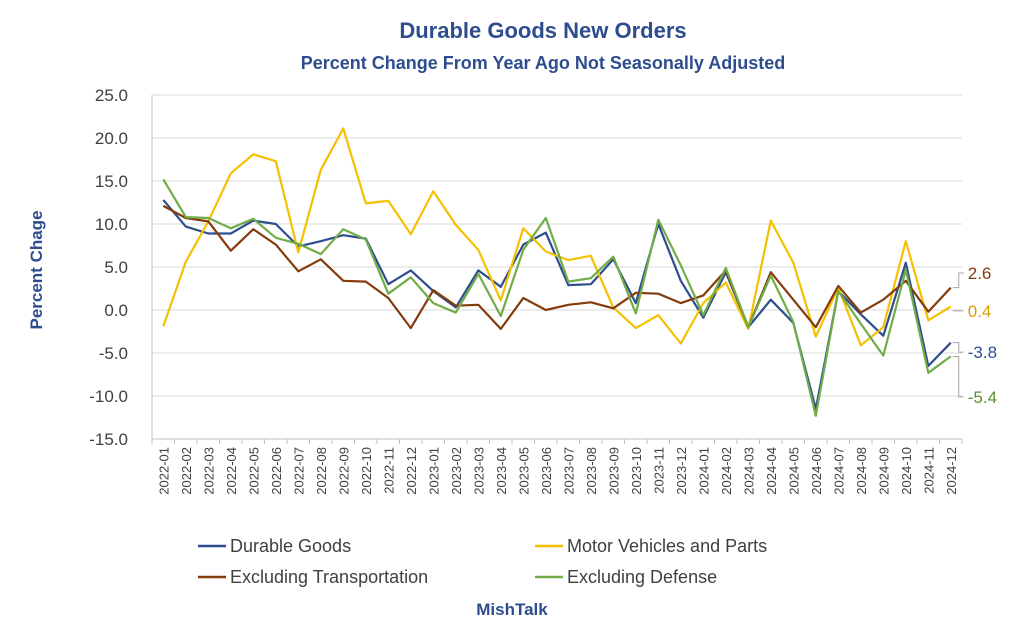  Describe the element at coordinates (523, 471) in the screenshot. I see `x-tick-label: 2023-05` at that location.